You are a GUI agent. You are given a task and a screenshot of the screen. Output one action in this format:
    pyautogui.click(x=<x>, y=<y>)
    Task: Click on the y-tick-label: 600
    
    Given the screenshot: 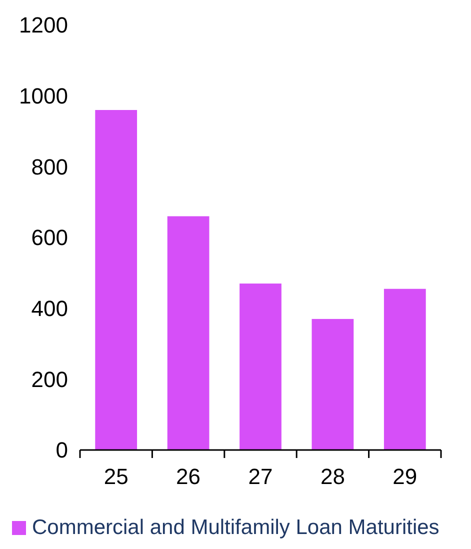 What is the action you would take?
    pyautogui.click(x=49, y=237)
    